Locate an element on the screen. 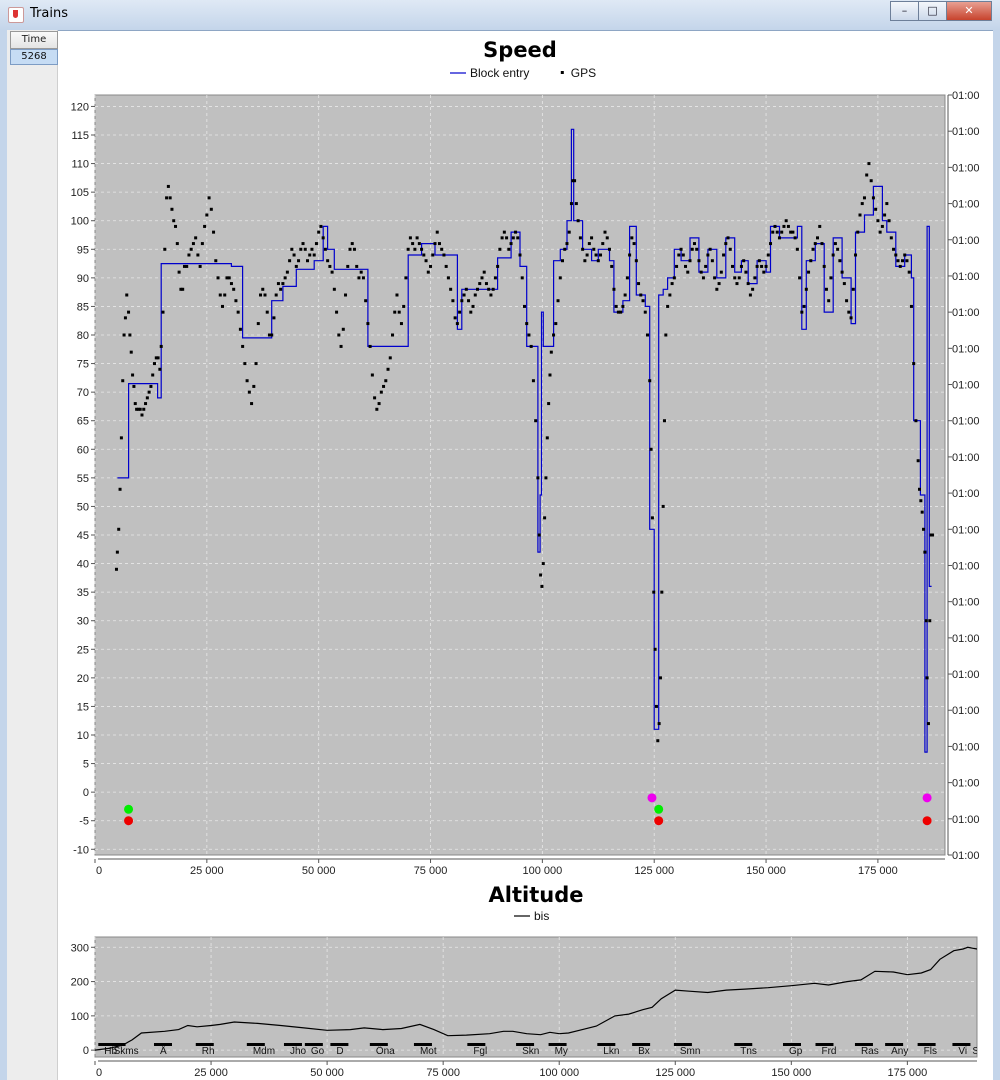 This screenshot has height=1080, width=1000. station-label: Go is located at coordinates (318, 1051).